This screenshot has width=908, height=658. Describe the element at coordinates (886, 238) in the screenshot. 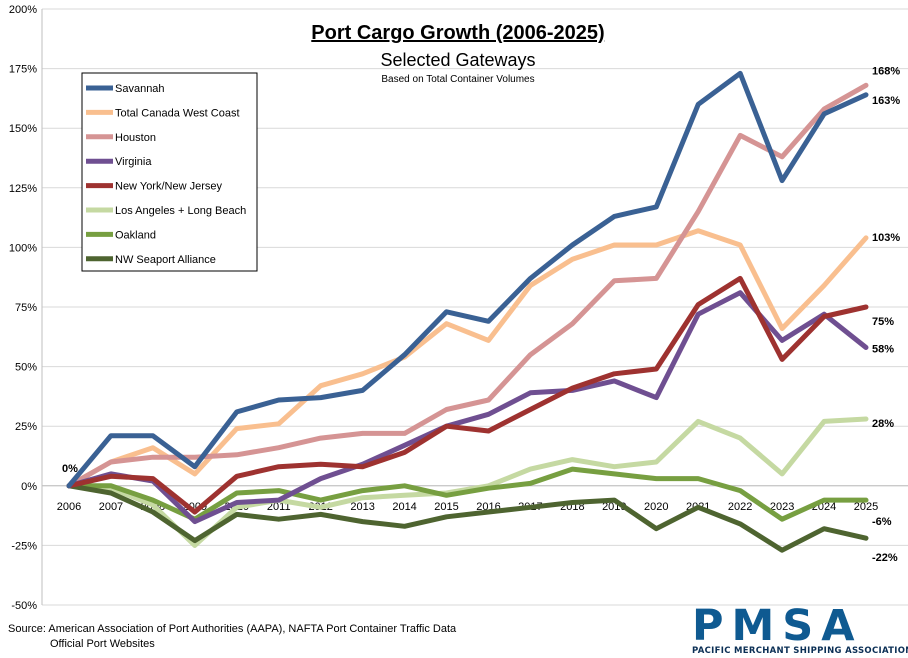

I see `end-value-label: 103%` at that location.